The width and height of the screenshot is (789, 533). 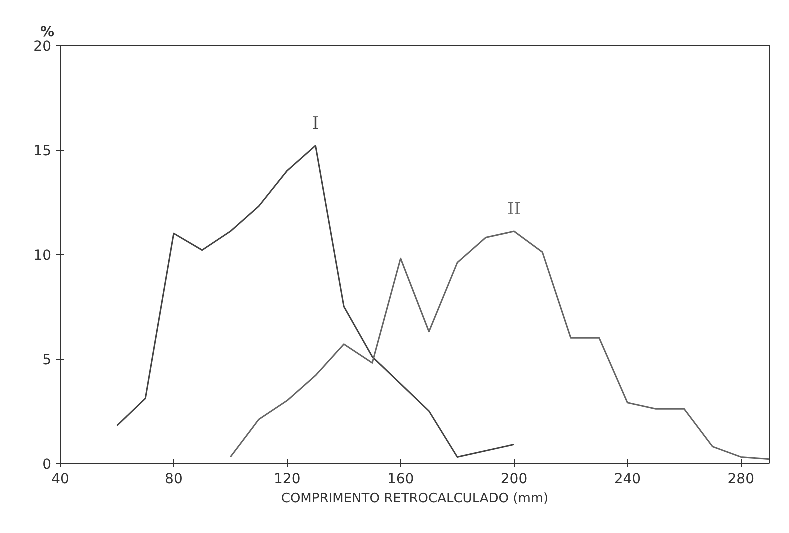 I want to click on y-axis-title: %, so click(x=47, y=32).